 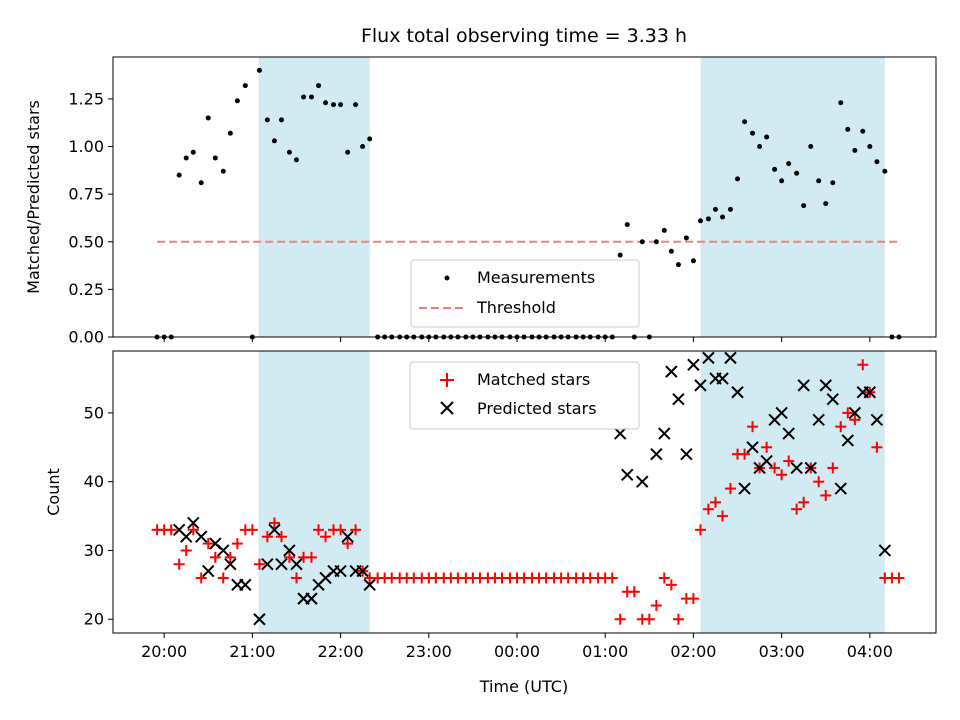 What do you see at coordinates (537, 408) in the screenshot?
I see `legend-predicted-label: Predicted stars` at bounding box center [537, 408].